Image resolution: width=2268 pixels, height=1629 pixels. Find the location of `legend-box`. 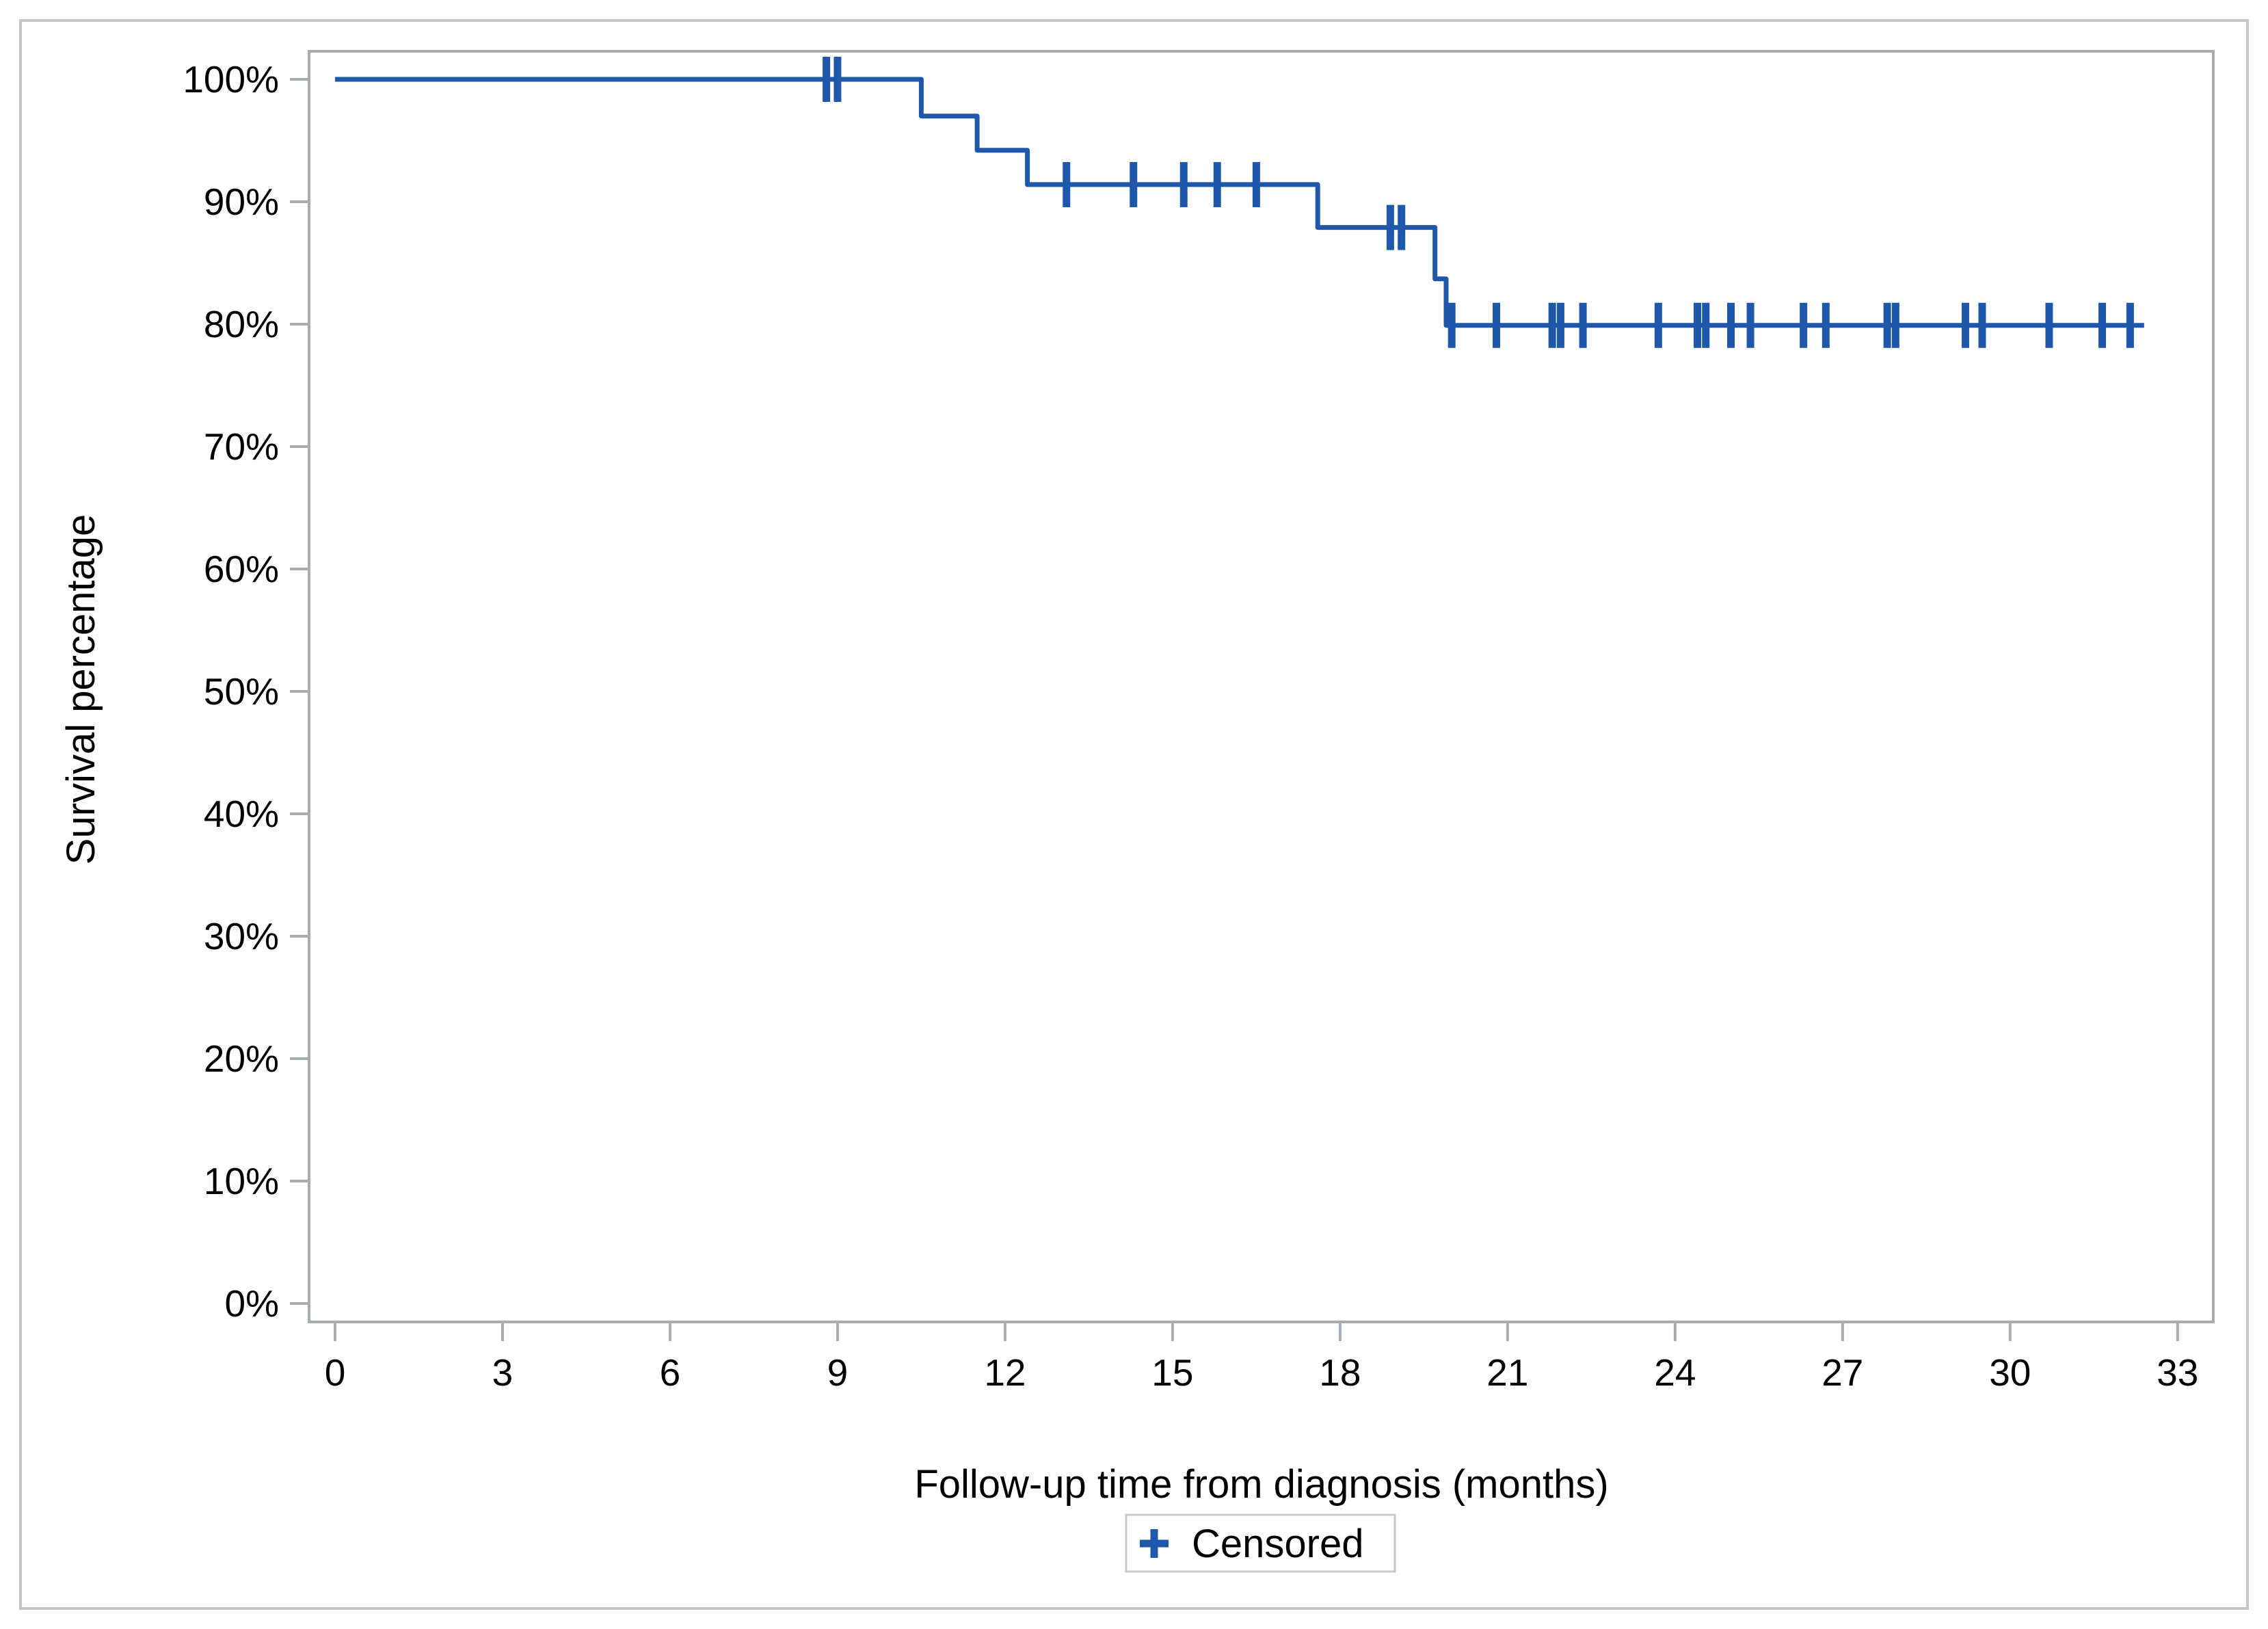

legend-box is located at coordinates (1260, 1543).